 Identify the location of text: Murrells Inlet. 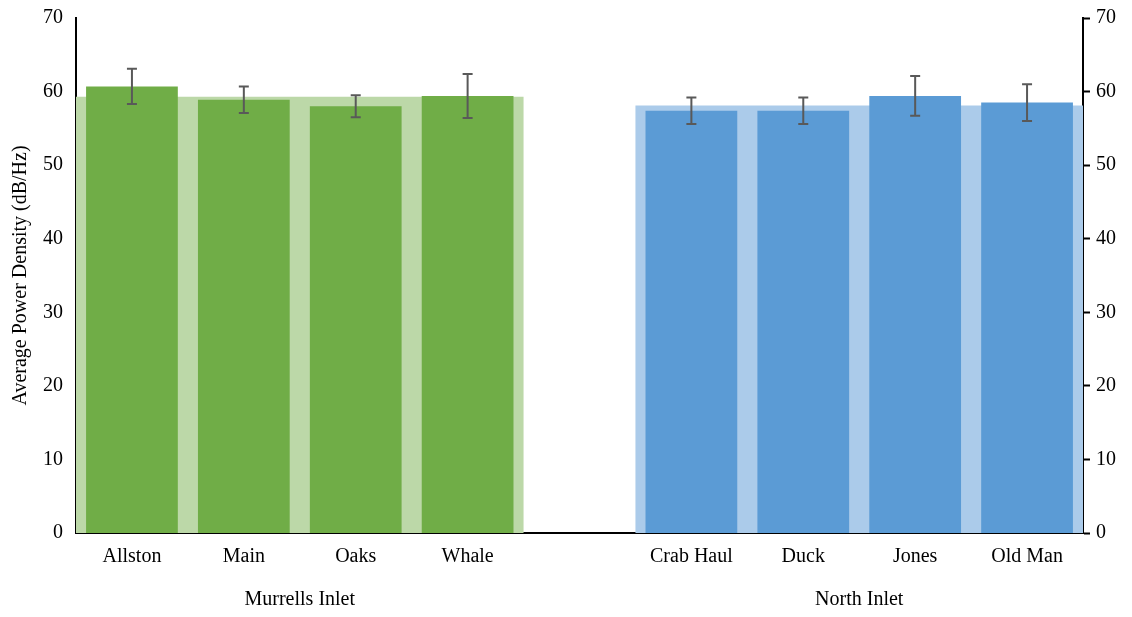
(300, 598).